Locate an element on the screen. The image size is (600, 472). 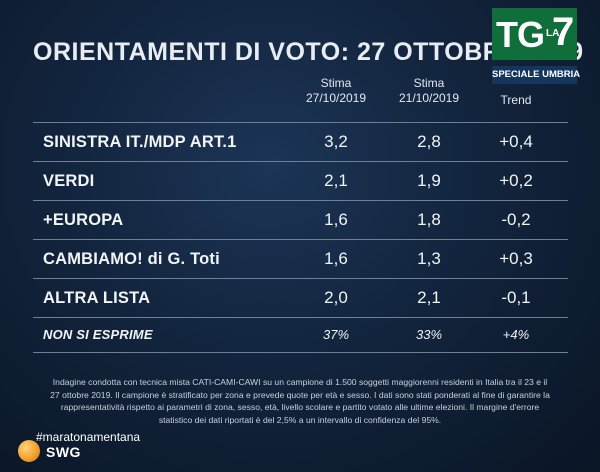
current-estimate: 37% is located at coordinates (336, 334).